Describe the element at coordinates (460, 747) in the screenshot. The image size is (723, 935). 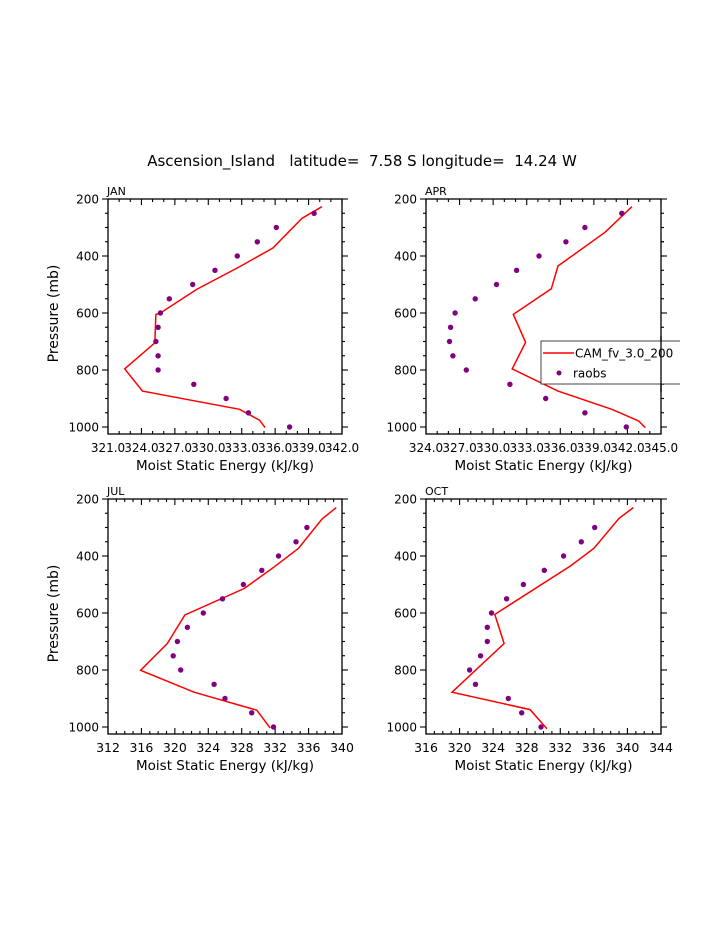
I see `x-tick-label: 320` at that location.